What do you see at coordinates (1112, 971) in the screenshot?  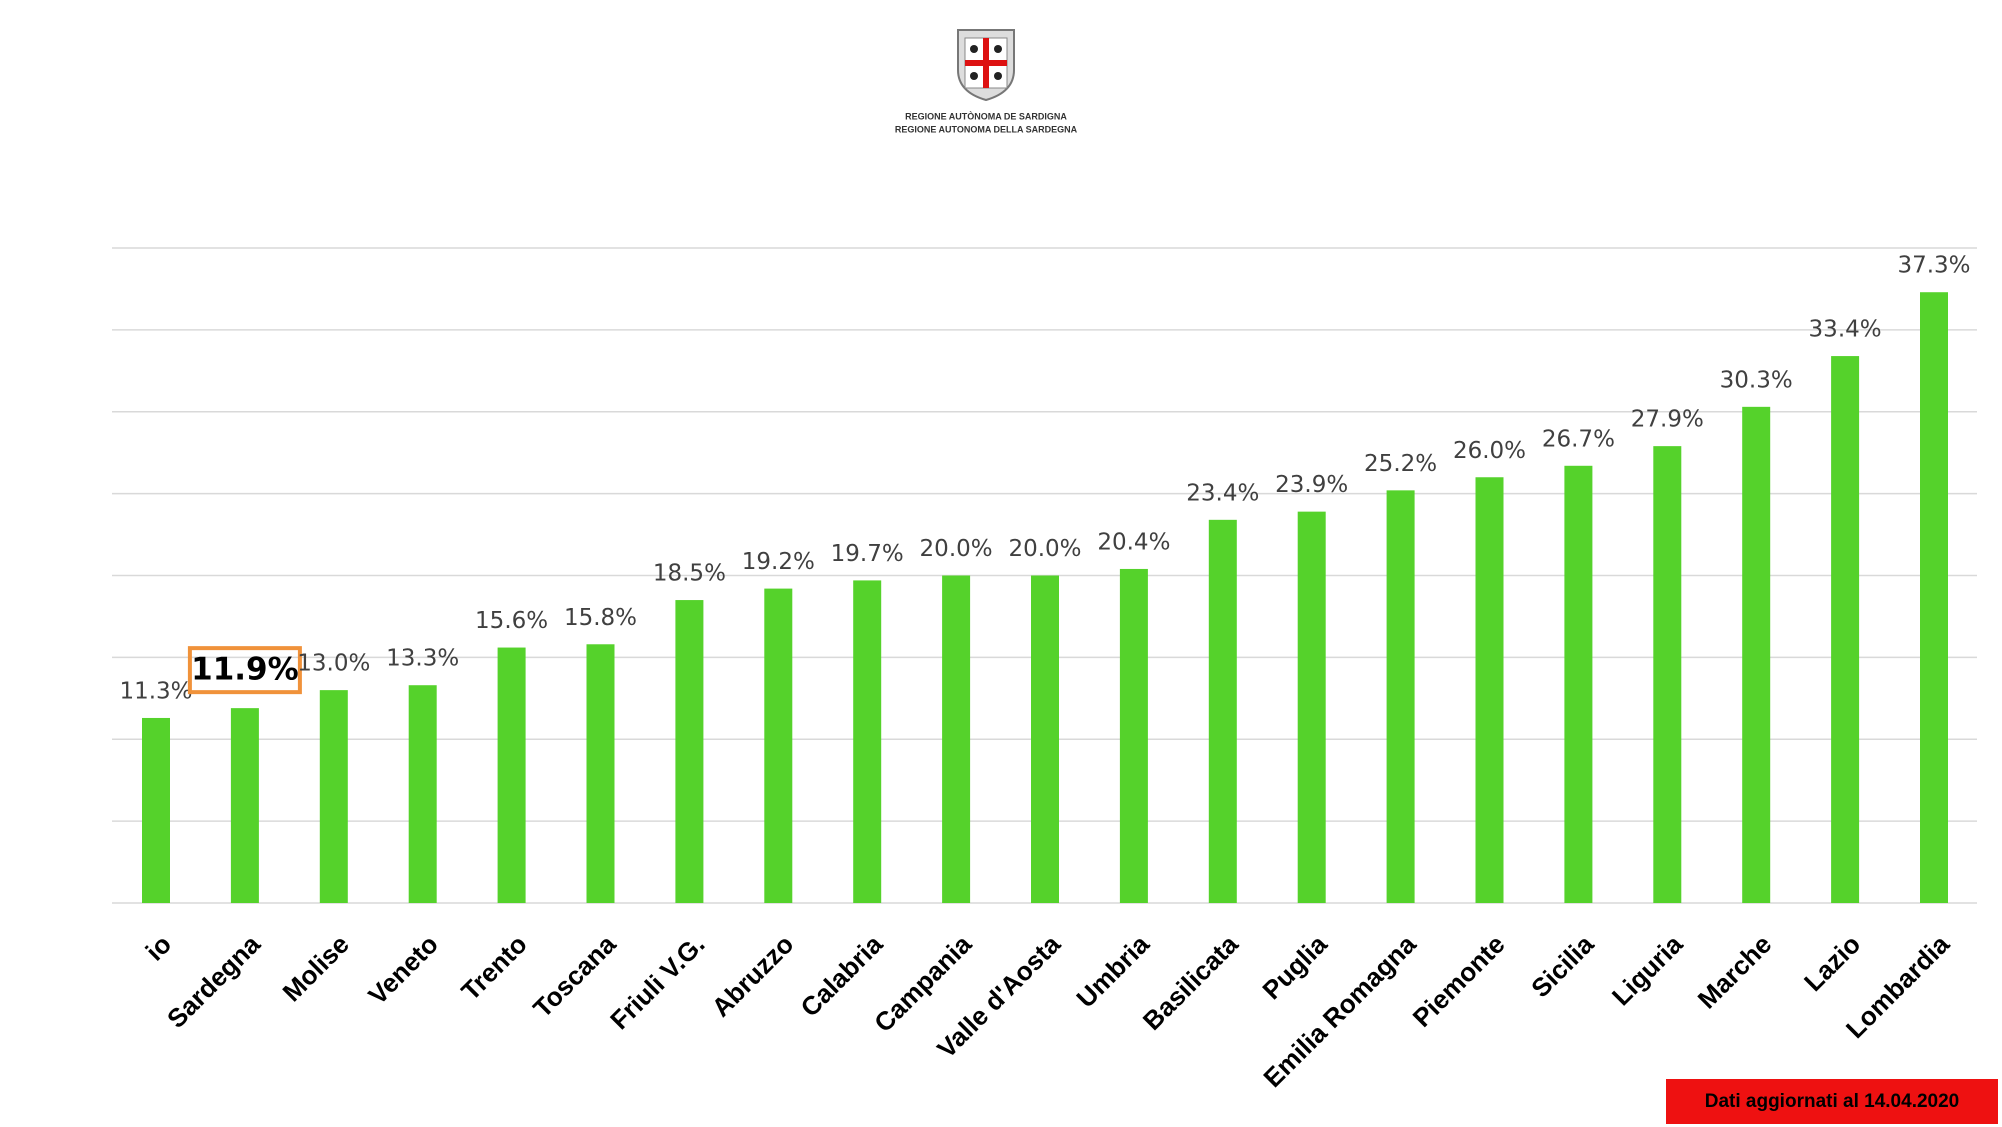 I see `x-tick-label: Umbria` at bounding box center [1112, 971].